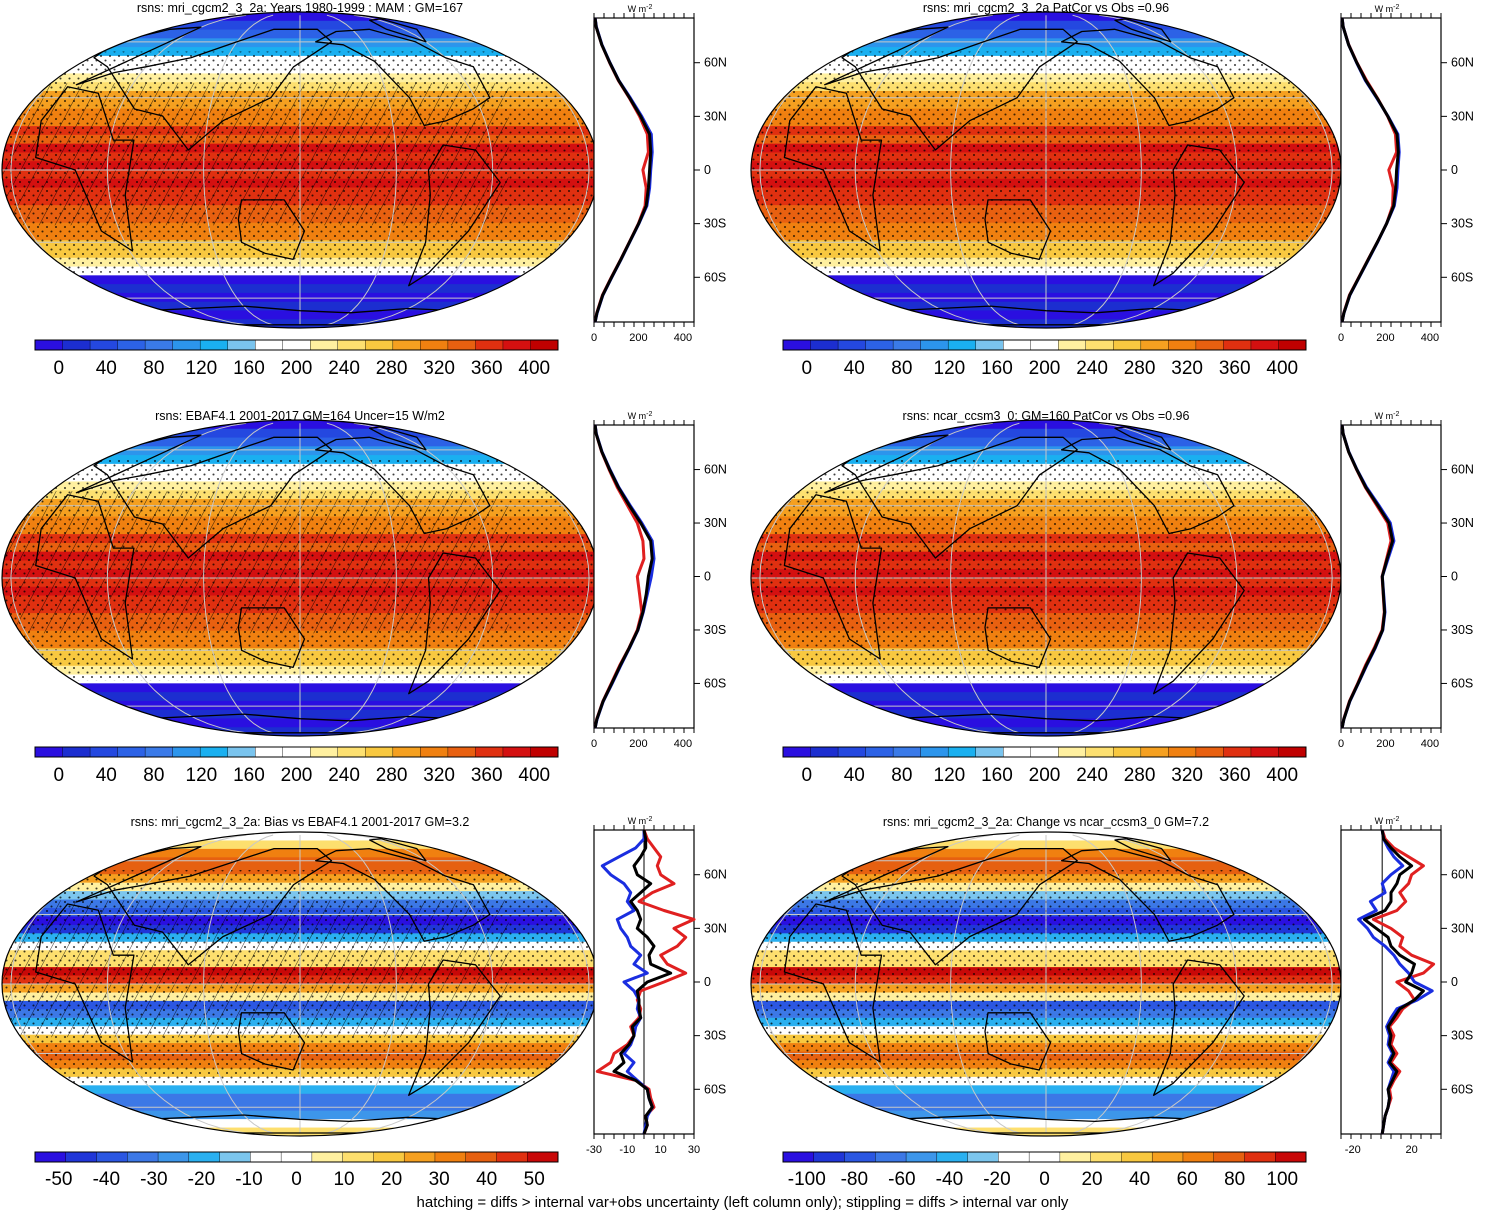  What do you see at coordinates (683, 338) in the screenshot?
I see `profile-xtick-label: 400` at bounding box center [683, 338].